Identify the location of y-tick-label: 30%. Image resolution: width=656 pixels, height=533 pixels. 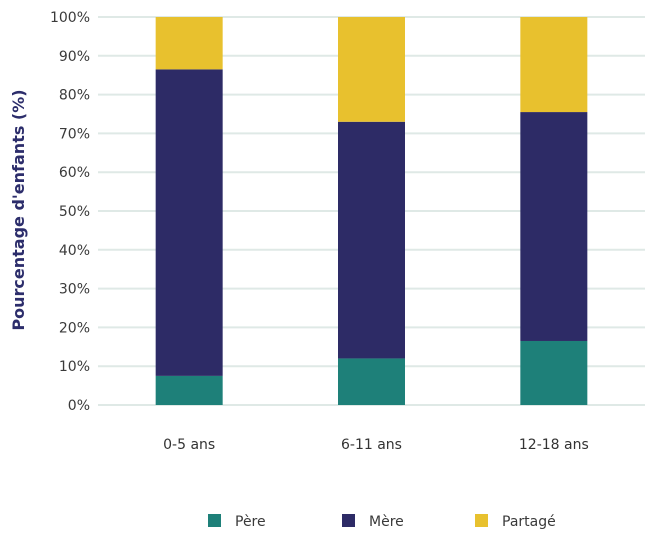
(74, 290).